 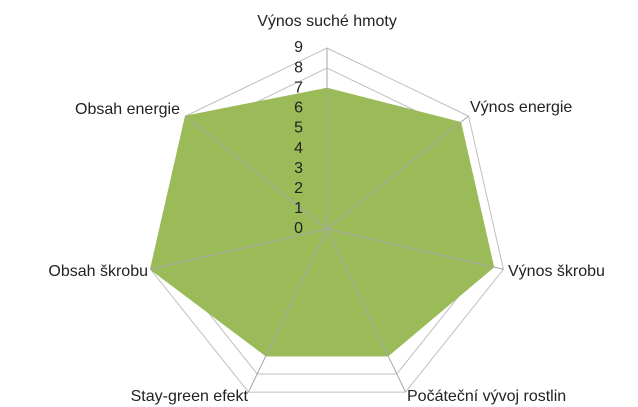 I want to click on category-label: Obsah škrobu, so click(x=98, y=271).